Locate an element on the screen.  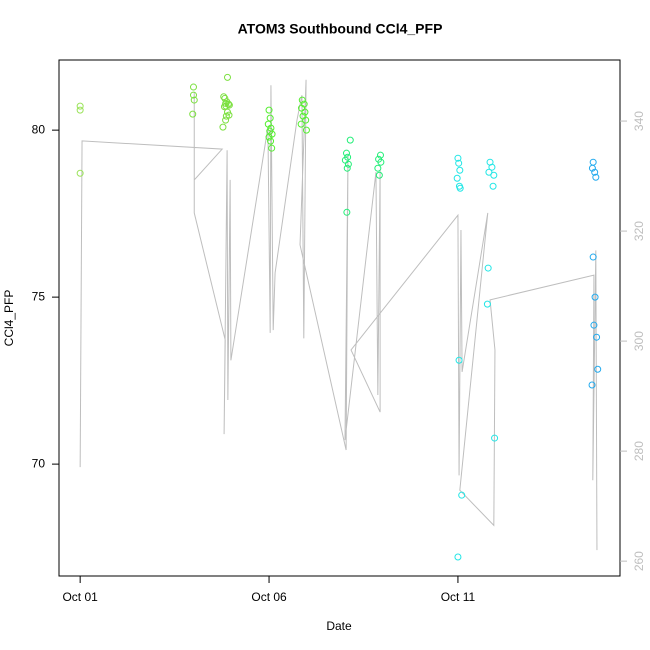
y2-tick-label: 320 is located at coordinates (639, 231).